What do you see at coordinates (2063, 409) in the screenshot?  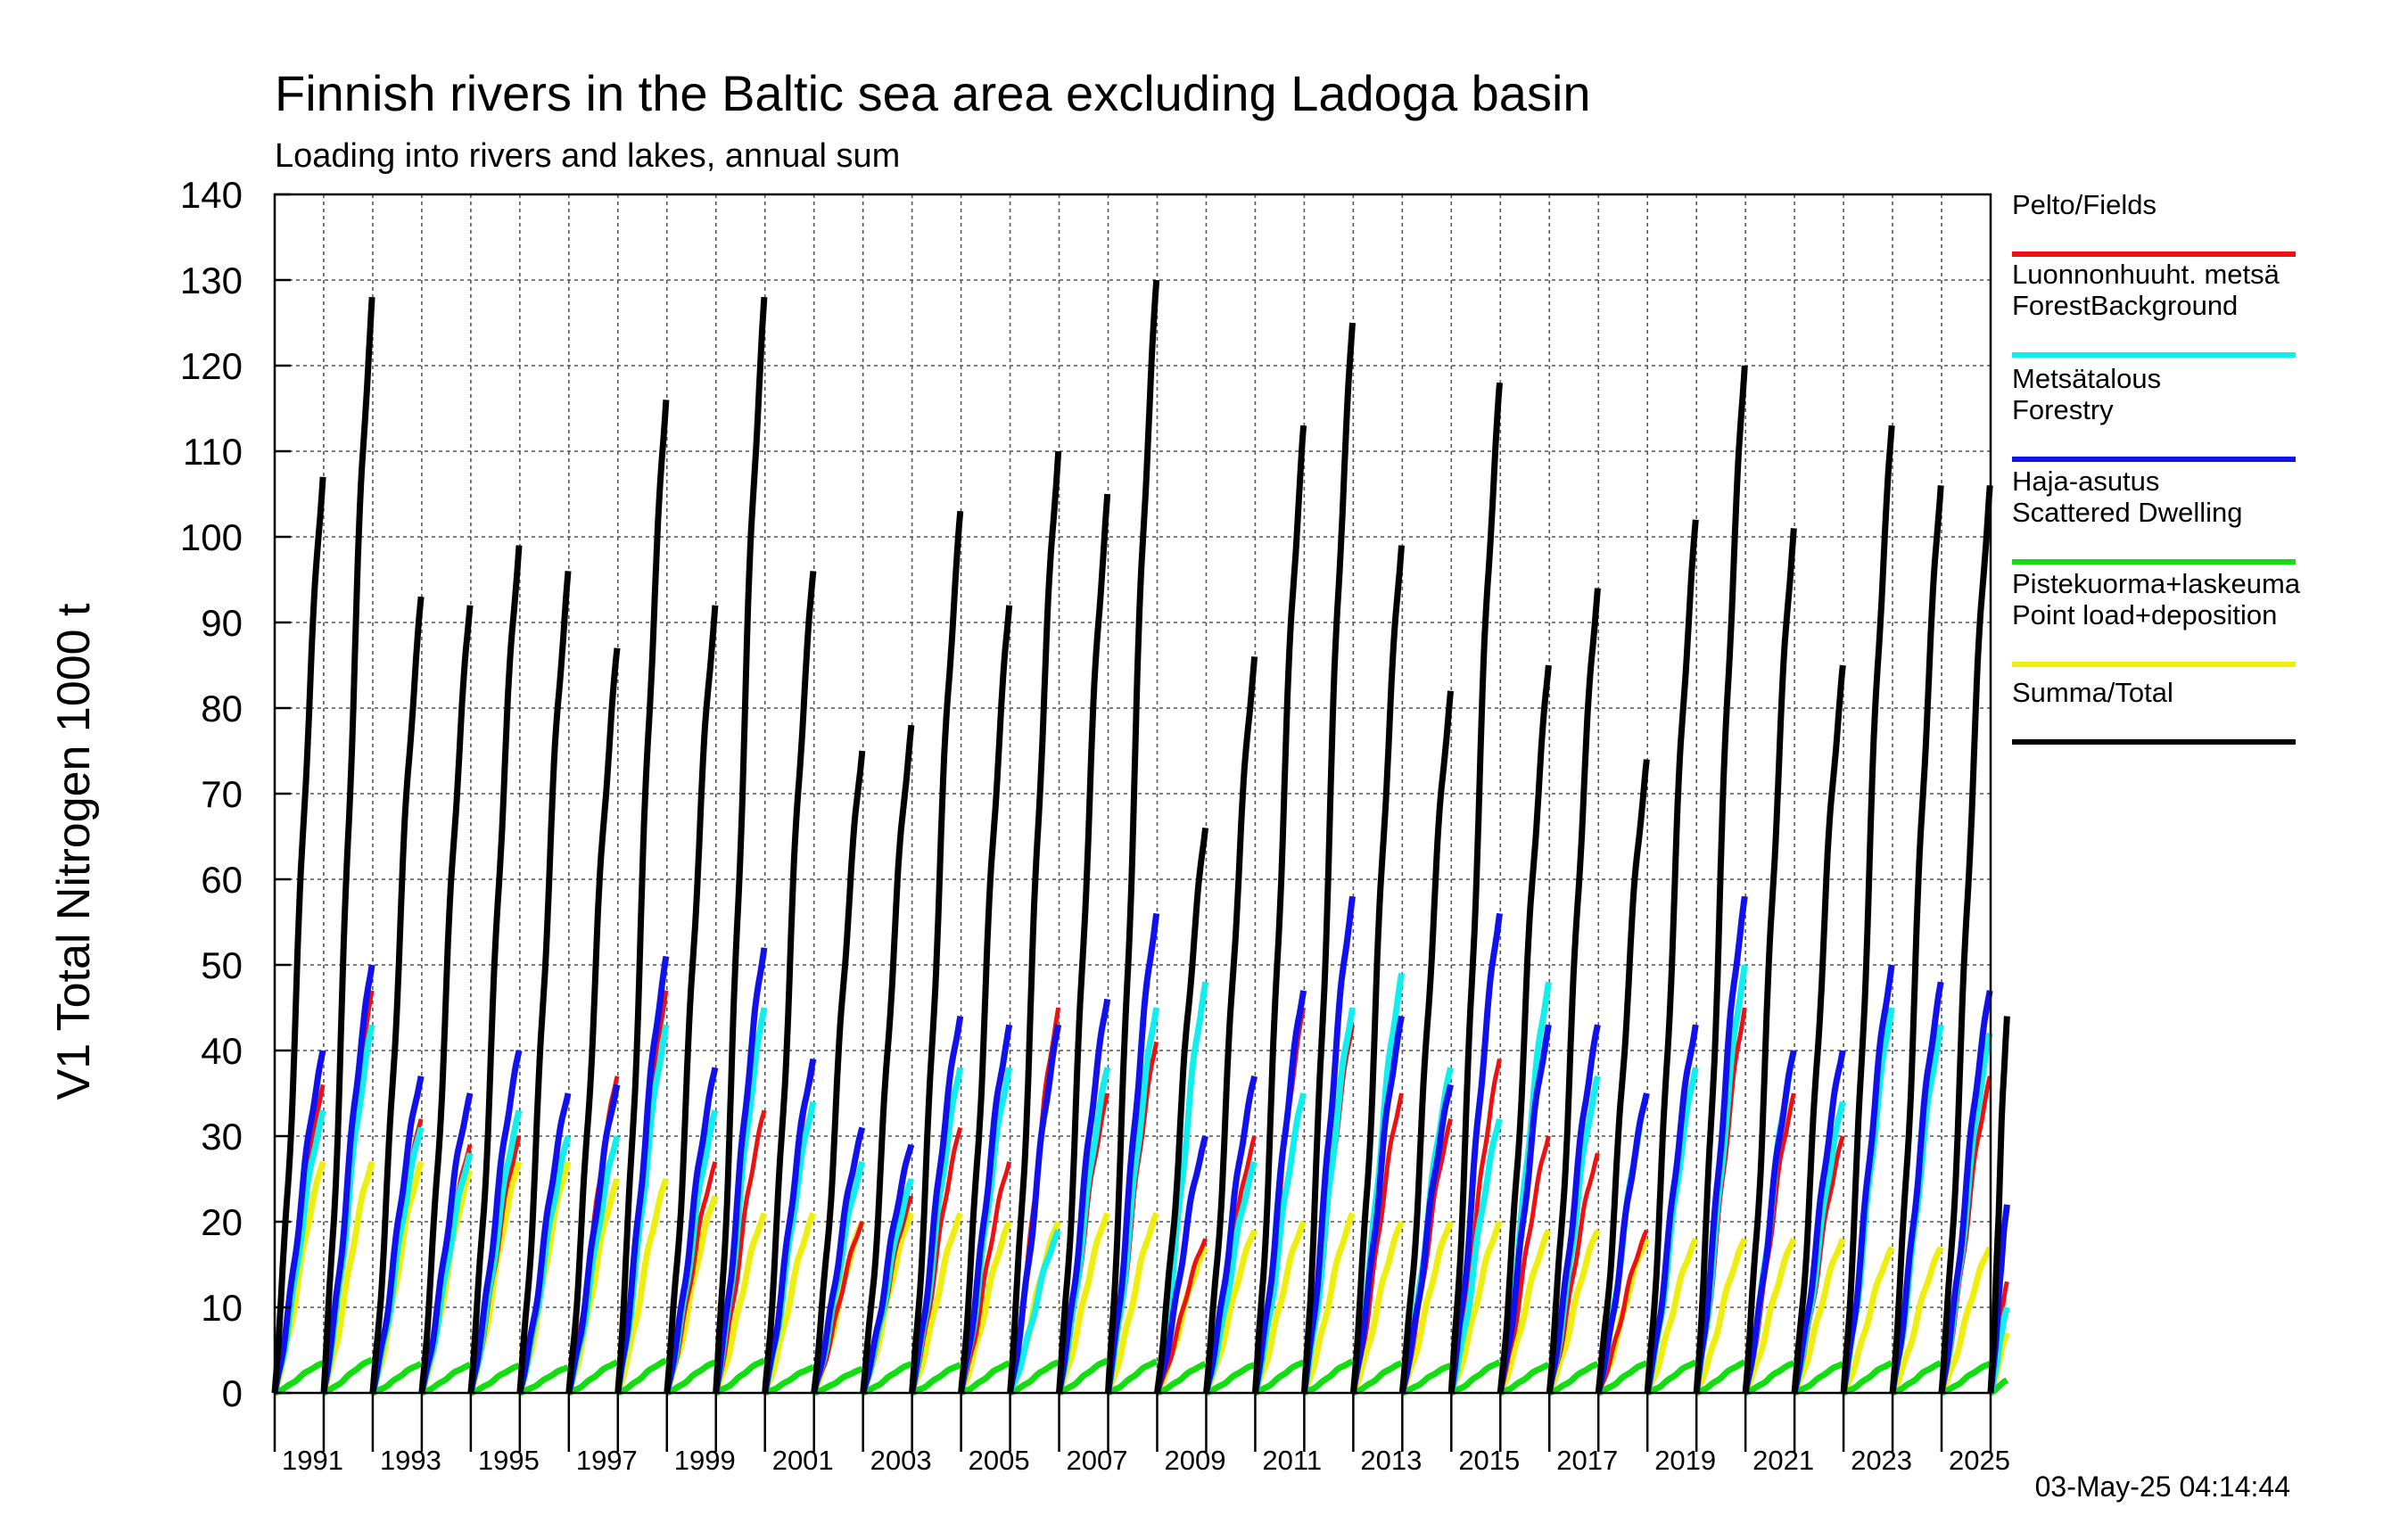 I see `legend-label: Forestry` at bounding box center [2063, 409].